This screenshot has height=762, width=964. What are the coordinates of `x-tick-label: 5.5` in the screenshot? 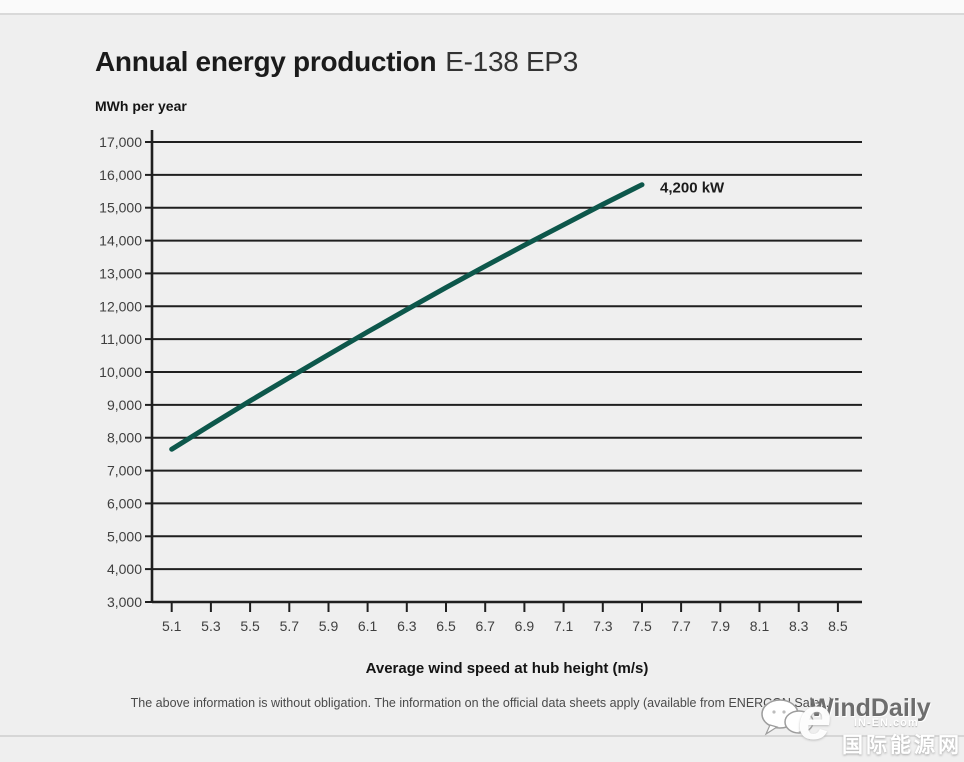 It's located at (250, 626).